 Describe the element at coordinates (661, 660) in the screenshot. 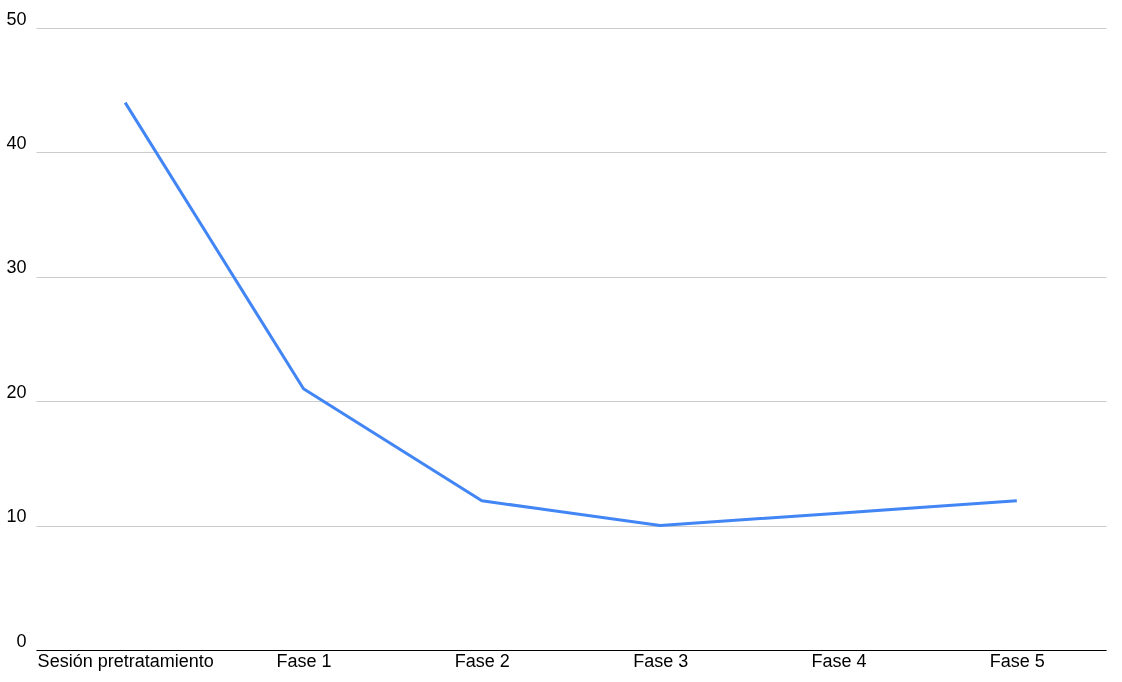

I see `x-tick-label: Fase 3` at that location.